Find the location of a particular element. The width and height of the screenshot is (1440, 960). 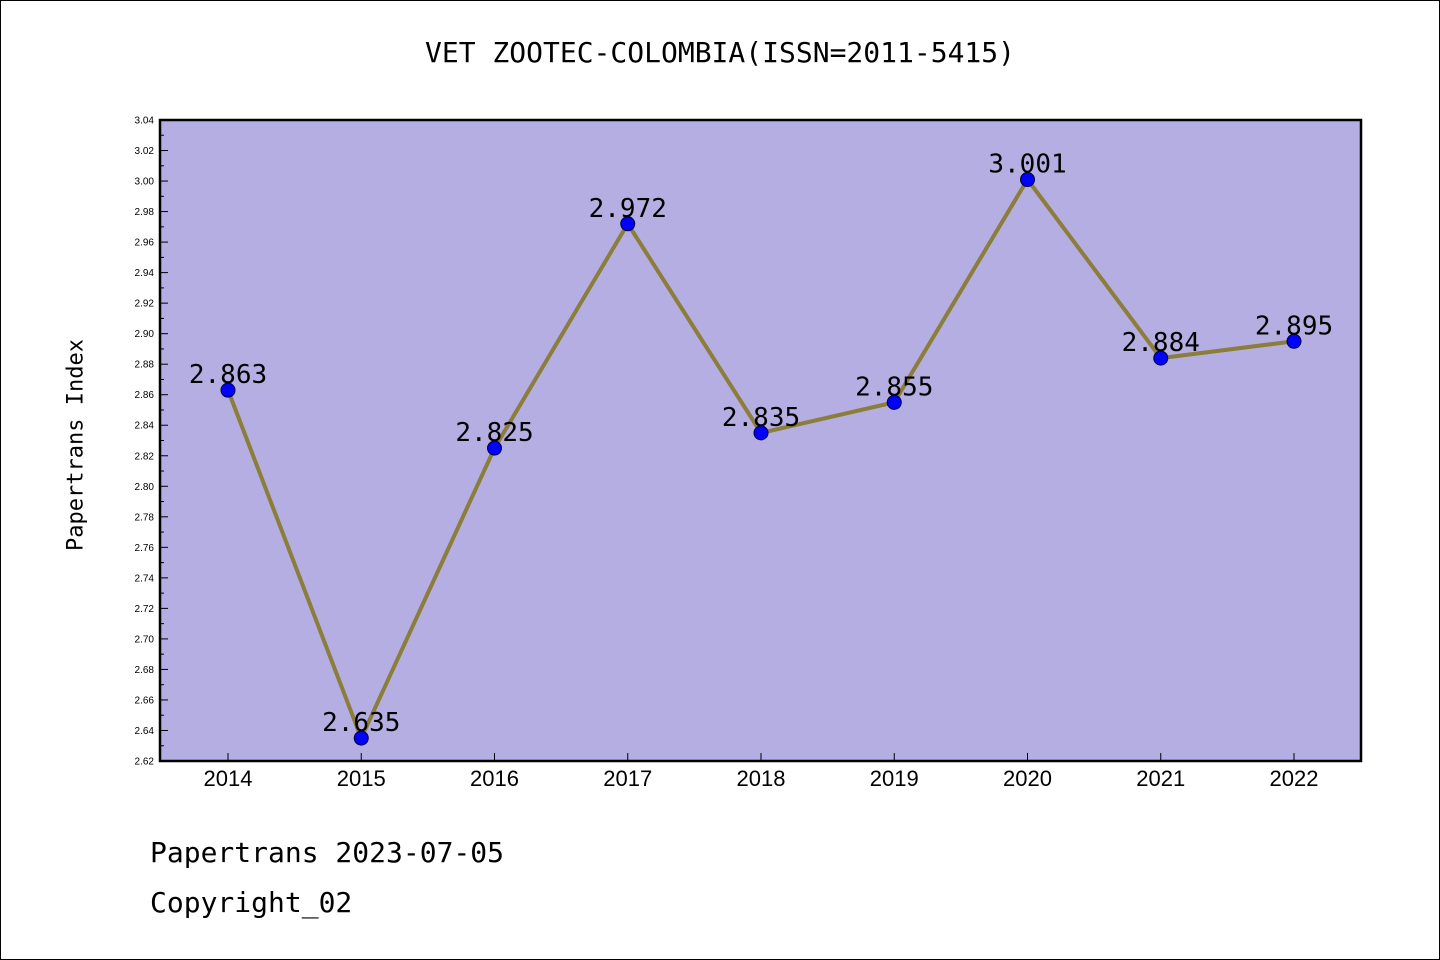

y-tick-label: 3.00 is located at coordinates (145, 182).